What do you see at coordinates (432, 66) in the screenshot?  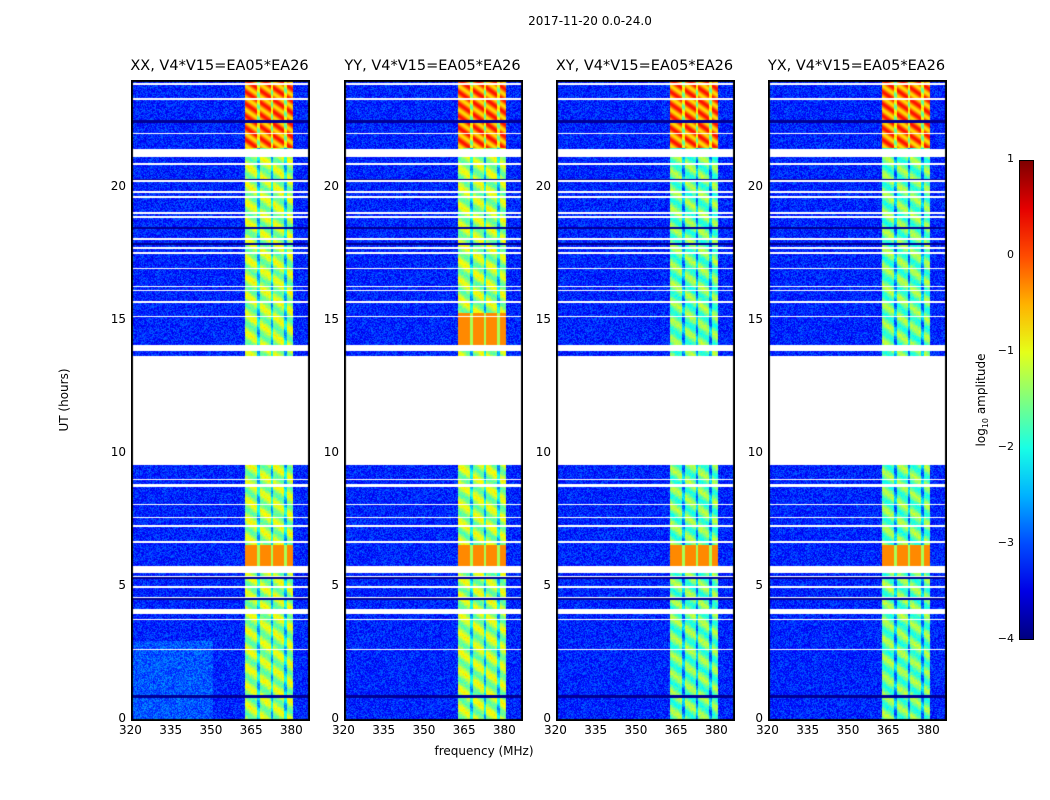 I see `panel-title: YY, V4*V15=EA05*EA26` at bounding box center [432, 66].